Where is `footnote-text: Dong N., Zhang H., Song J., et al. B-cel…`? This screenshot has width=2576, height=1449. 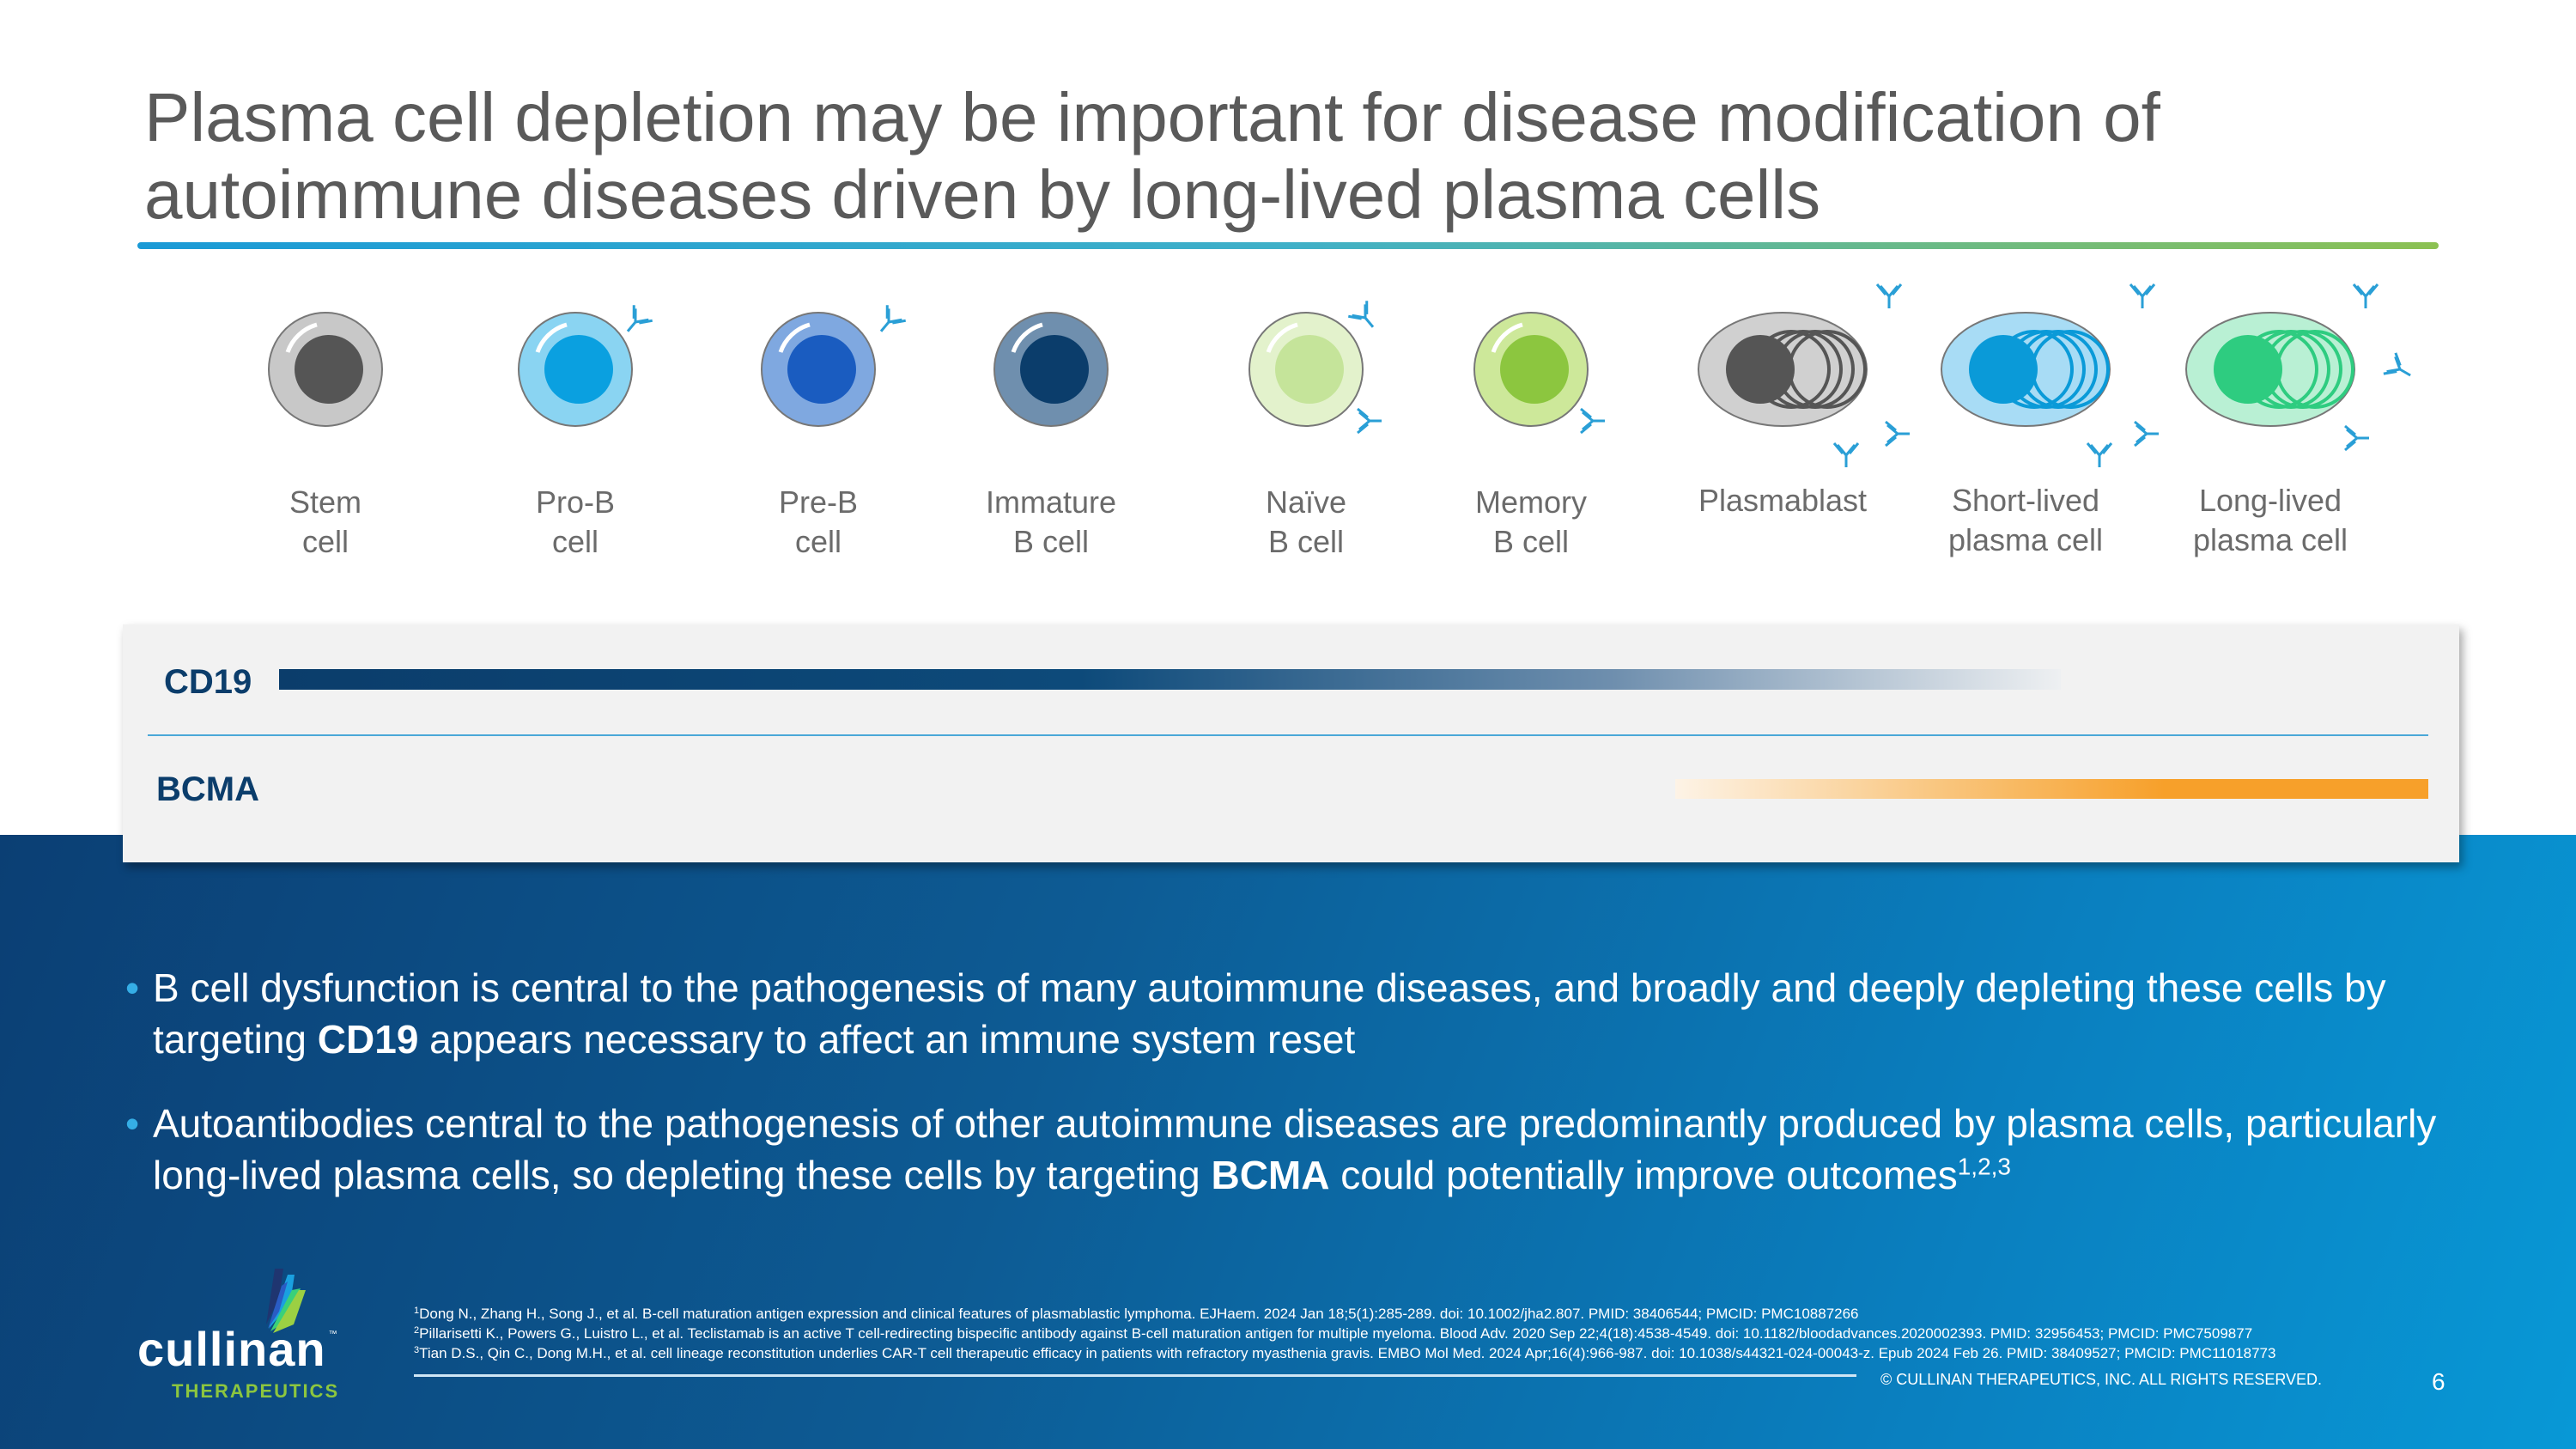
footnote-text: Dong N., Zhang H., Song J., et al. B-cel… is located at coordinates (1139, 1314).